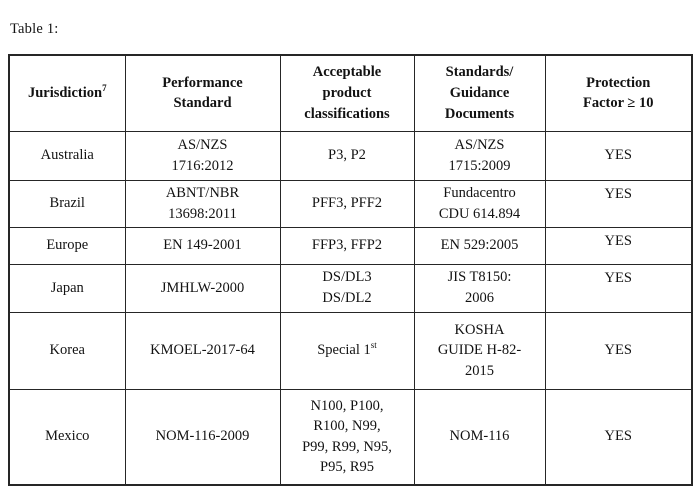 This screenshot has width=700, height=501. I want to click on table-caption: Table 1:, so click(34, 29).